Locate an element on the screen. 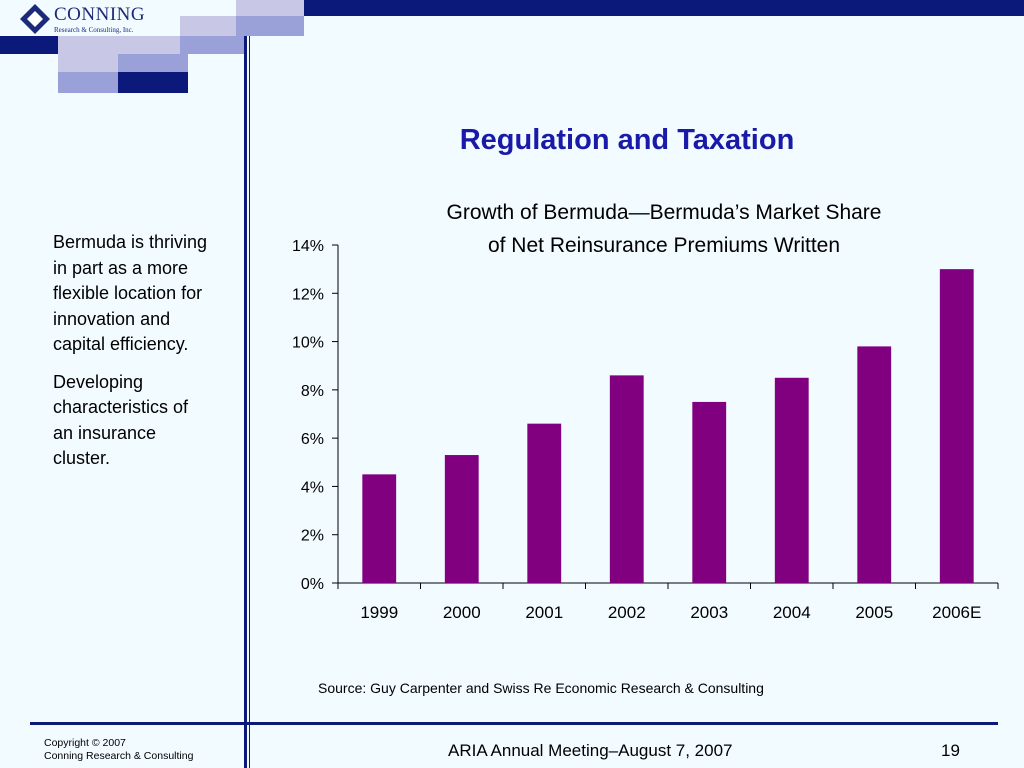 This screenshot has width=1024, height=768. x-tick-label: 2001 is located at coordinates (544, 612).